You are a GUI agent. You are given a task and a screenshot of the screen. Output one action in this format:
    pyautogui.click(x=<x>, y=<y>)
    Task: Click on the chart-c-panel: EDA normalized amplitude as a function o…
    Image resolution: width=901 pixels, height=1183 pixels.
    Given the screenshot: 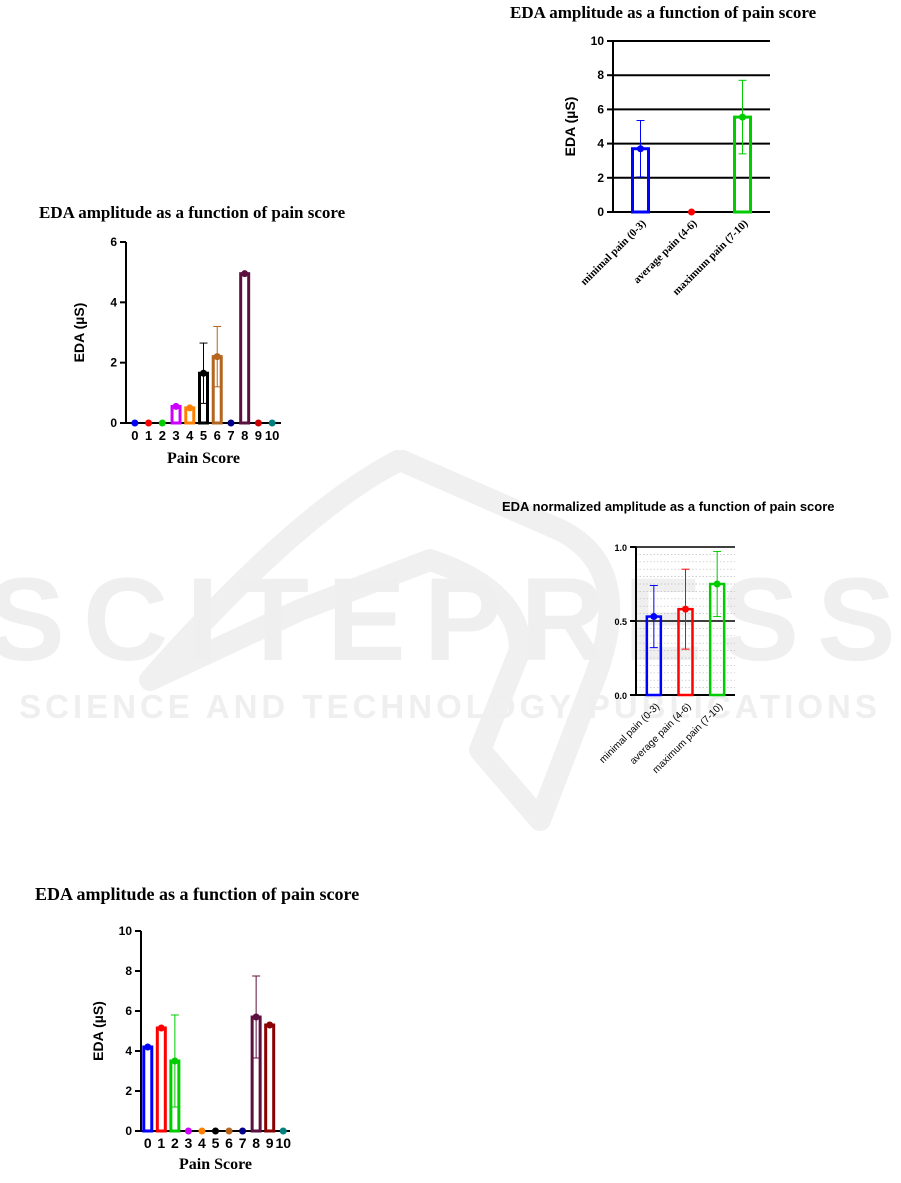 What is the action you would take?
    pyautogui.click(x=695, y=650)
    